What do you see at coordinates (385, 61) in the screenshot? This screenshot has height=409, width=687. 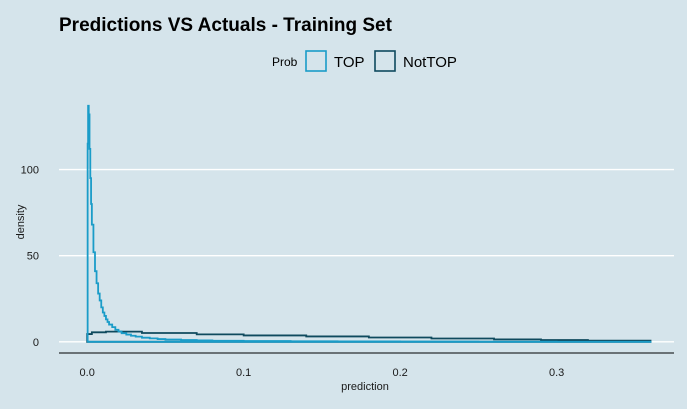 I see `legend-key-nottop` at bounding box center [385, 61].